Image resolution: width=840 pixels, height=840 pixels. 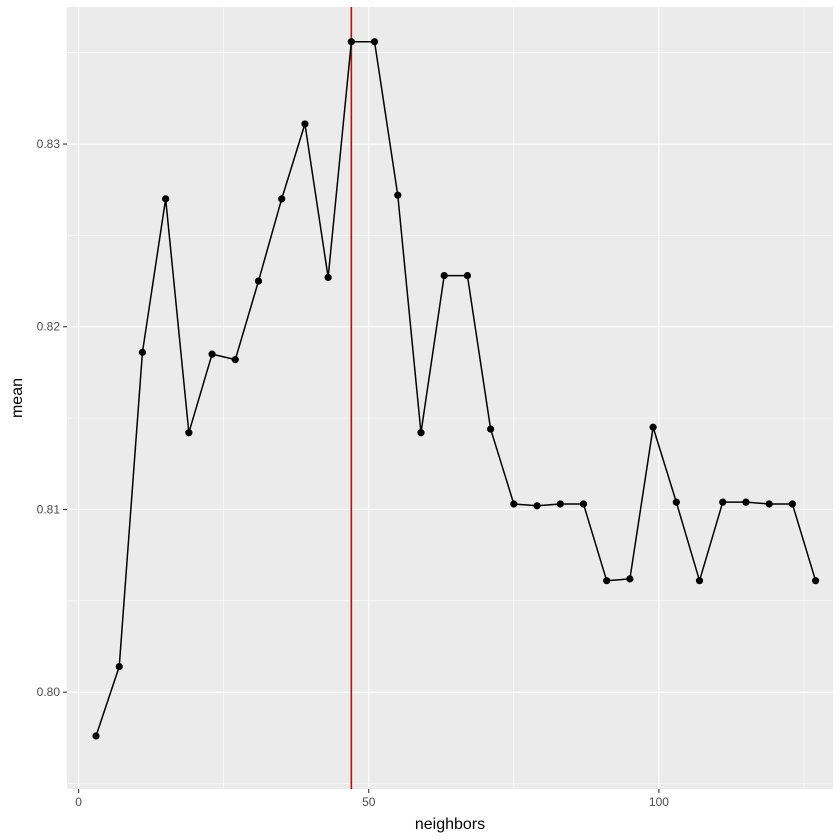 What do you see at coordinates (369, 802) in the screenshot?
I see `x-tick-label: 50` at bounding box center [369, 802].